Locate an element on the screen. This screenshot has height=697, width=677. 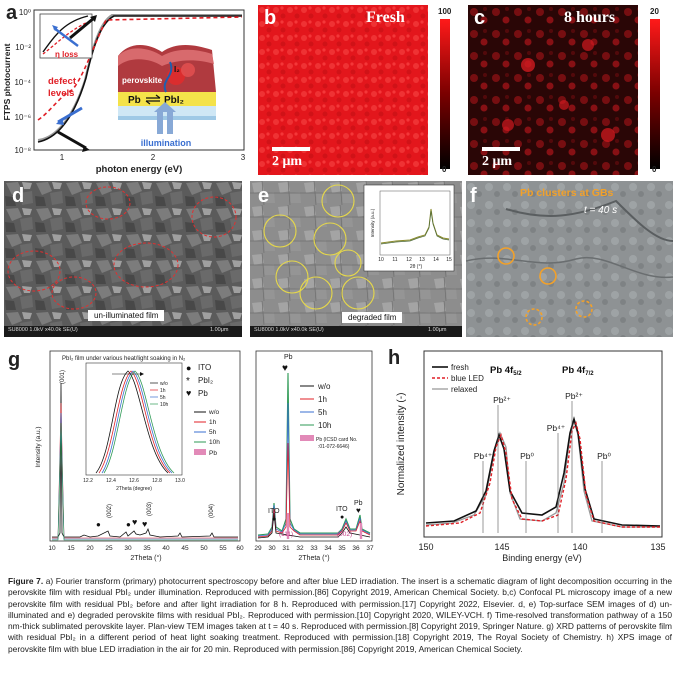
h-pb2p-r: Pb²⁺ is located at coordinates (574, 396).